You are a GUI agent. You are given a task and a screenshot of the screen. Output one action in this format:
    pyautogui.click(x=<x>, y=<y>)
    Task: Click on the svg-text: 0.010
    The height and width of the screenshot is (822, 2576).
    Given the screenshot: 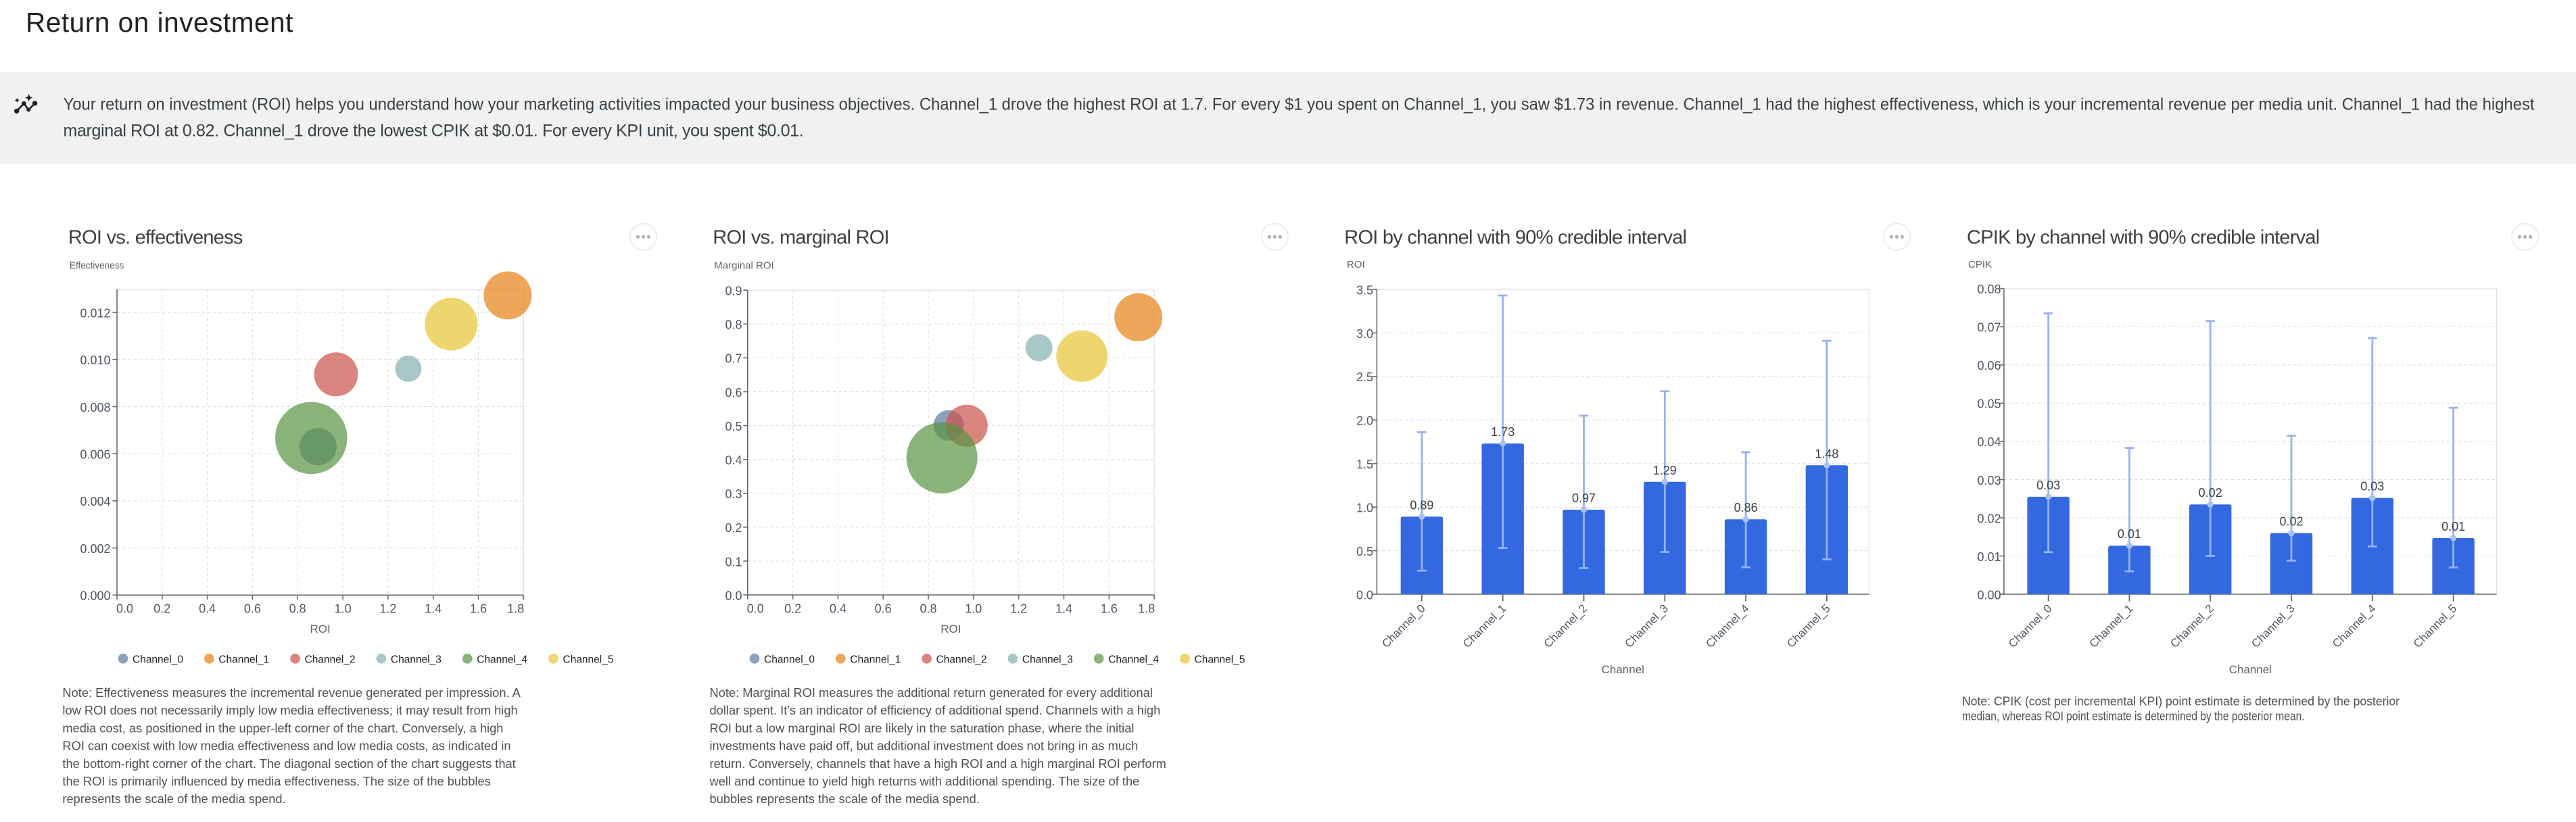 What is the action you would take?
    pyautogui.click(x=95, y=360)
    